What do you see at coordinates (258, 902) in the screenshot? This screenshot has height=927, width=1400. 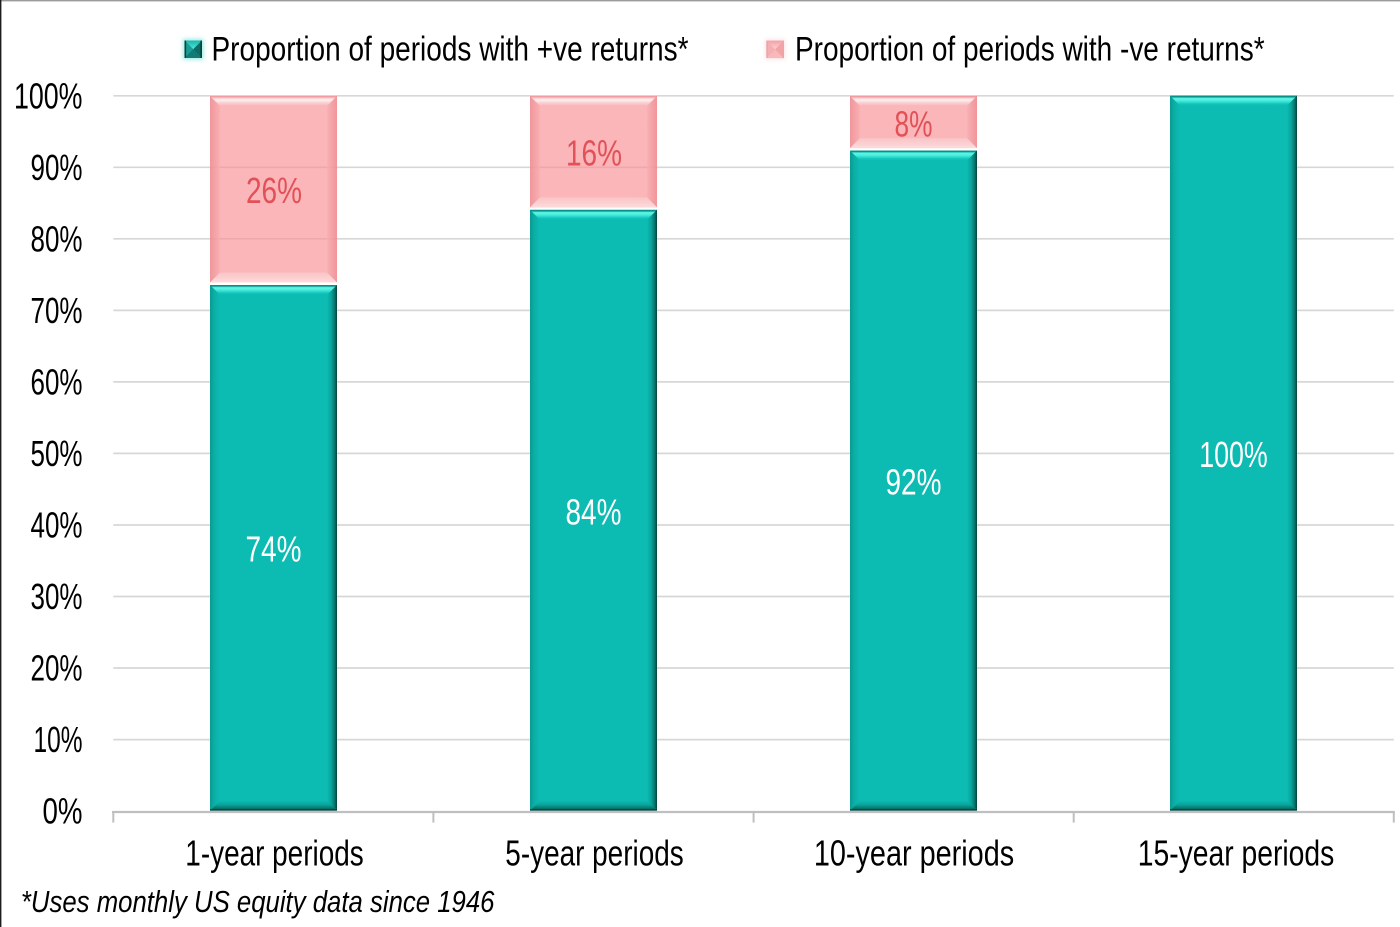 I see `svg-text:*Uses monthly US equity data s: *Uses monthly US equity data since 1946` at bounding box center [258, 902].